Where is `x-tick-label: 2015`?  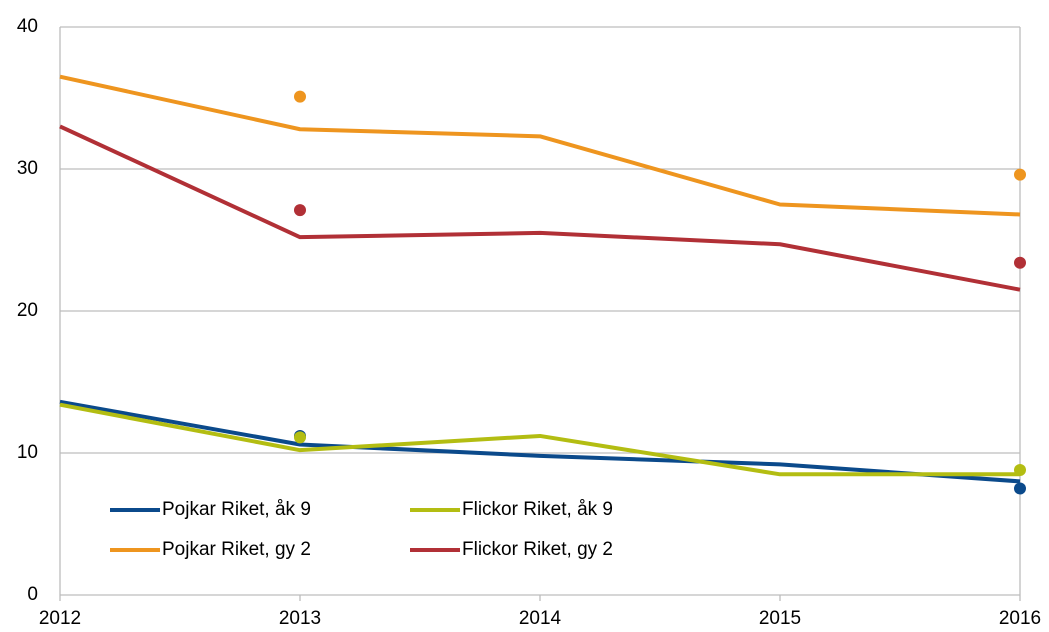
x-tick-label: 2015 is located at coordinates (780, 618).